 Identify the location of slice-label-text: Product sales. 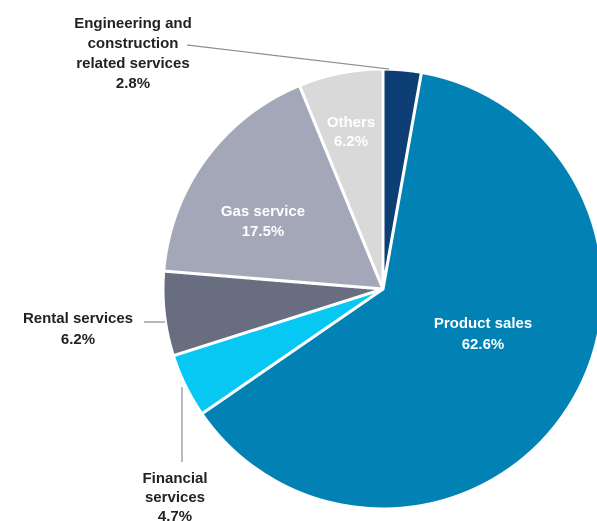
(483, 323).